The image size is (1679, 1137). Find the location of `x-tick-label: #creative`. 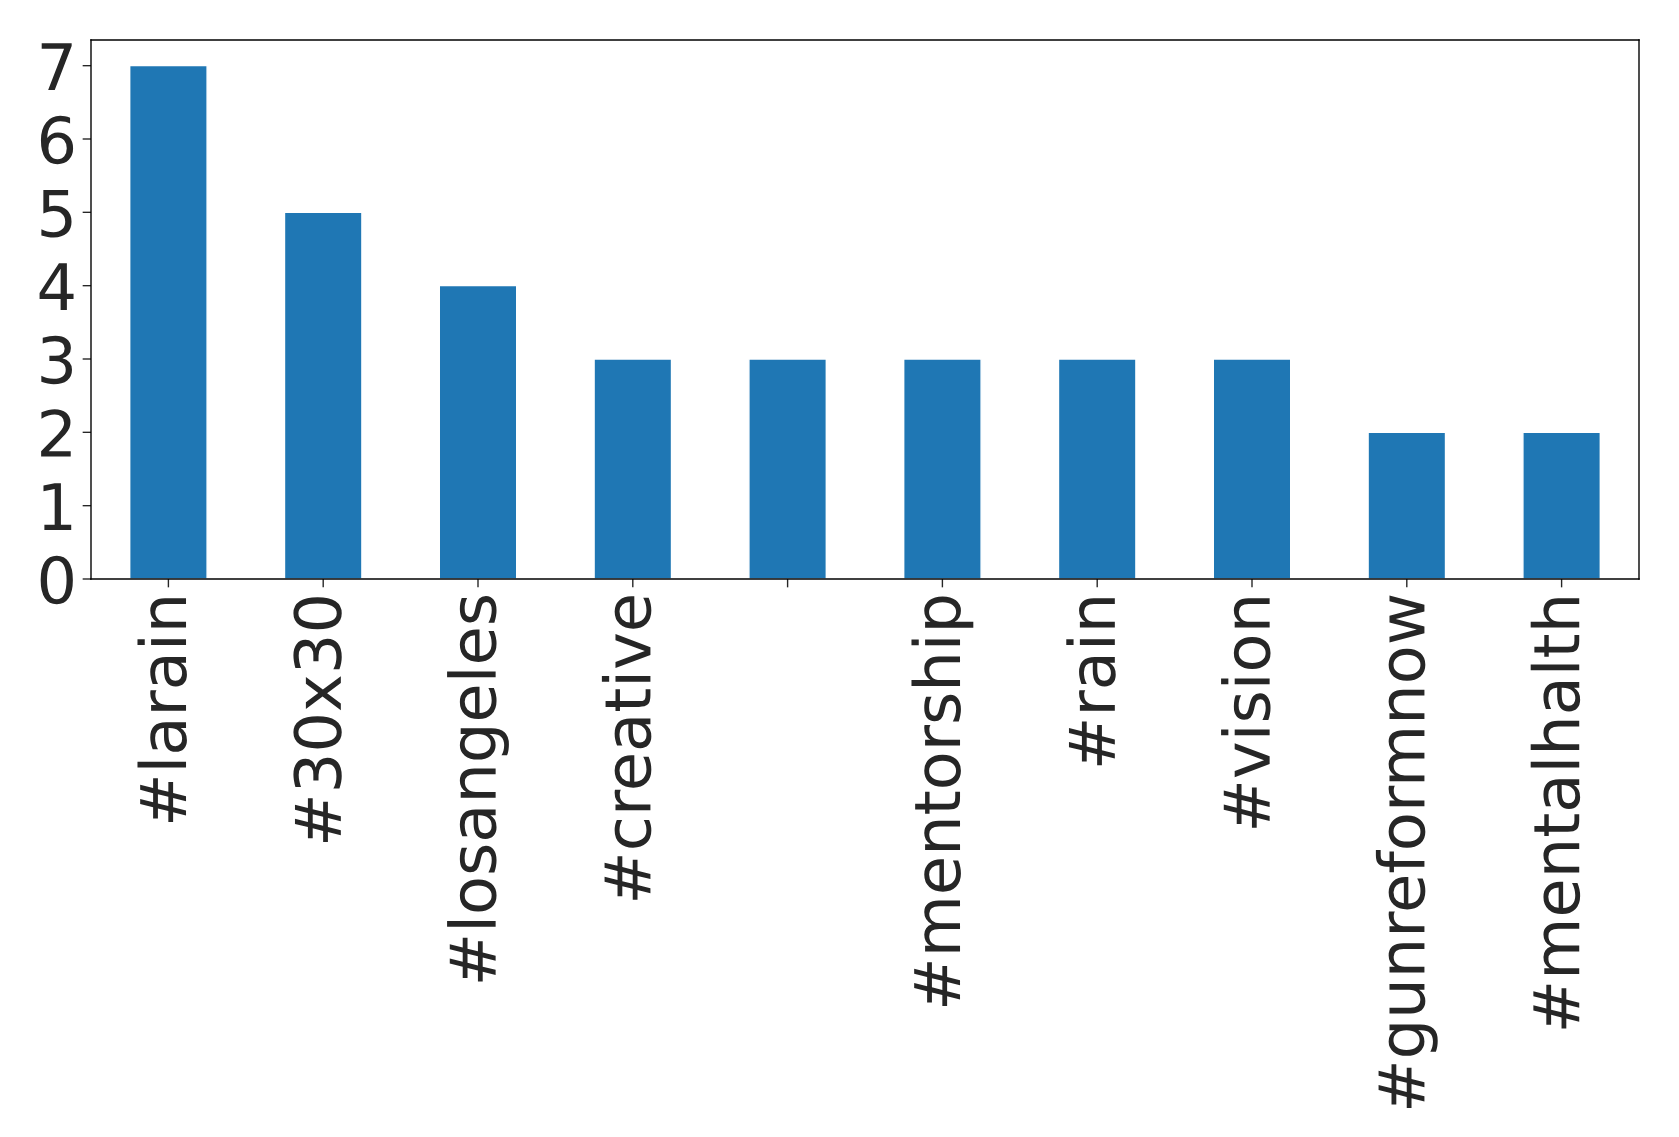

x-tick-label: #creative is located at coordinates (626, 748).